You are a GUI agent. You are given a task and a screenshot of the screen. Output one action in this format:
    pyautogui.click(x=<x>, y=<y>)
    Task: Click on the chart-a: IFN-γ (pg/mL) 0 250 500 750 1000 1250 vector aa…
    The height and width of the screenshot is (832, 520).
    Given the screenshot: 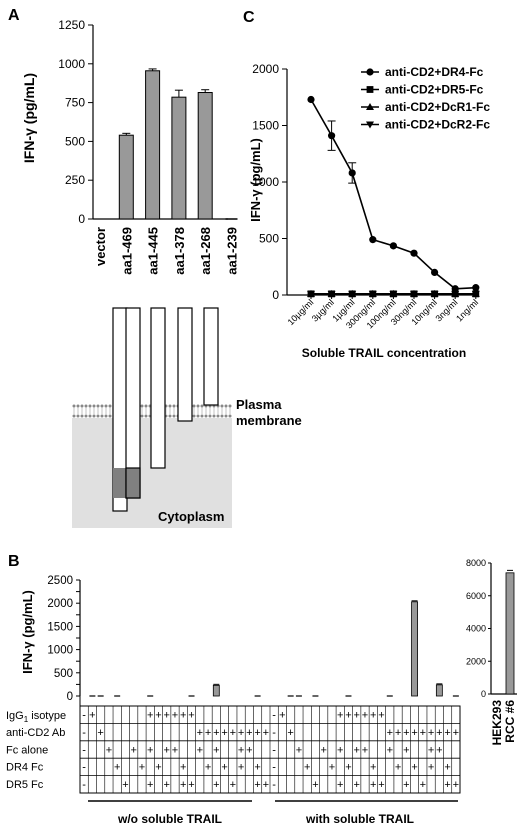 What is the action you would take?
    pyautogui.click(x=130, y=146)
    